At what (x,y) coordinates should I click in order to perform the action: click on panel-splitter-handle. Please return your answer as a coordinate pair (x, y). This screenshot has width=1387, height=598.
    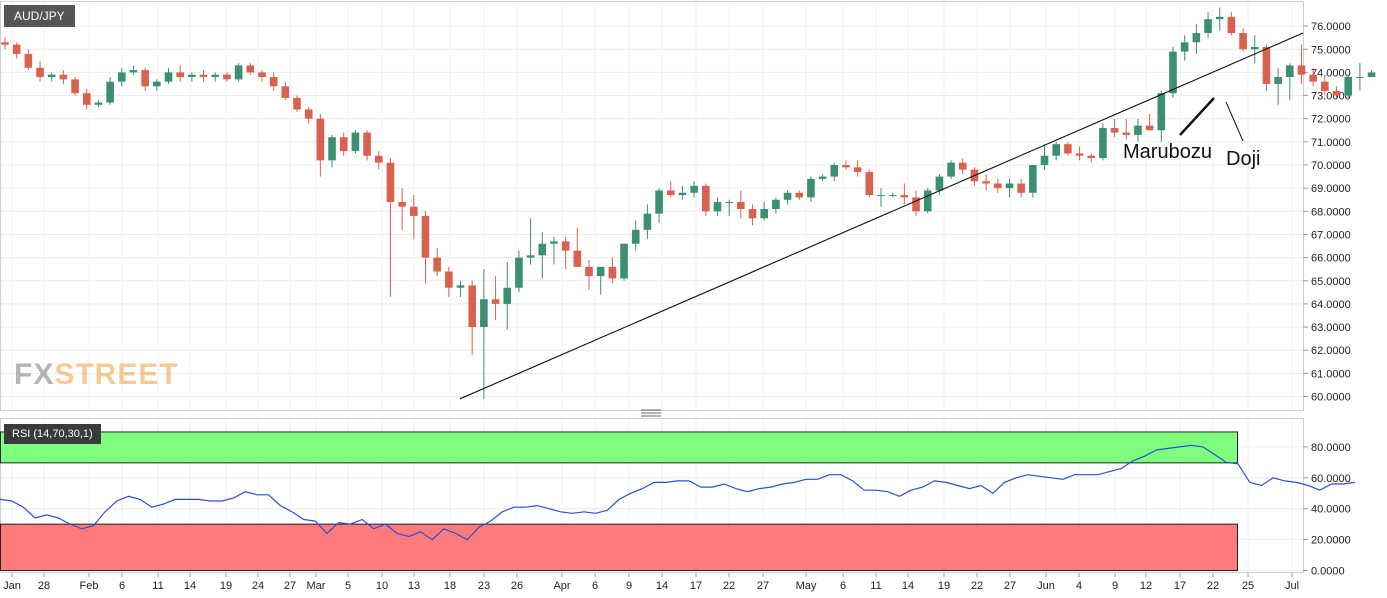
    Looking at the image, I should click on (651, 413).